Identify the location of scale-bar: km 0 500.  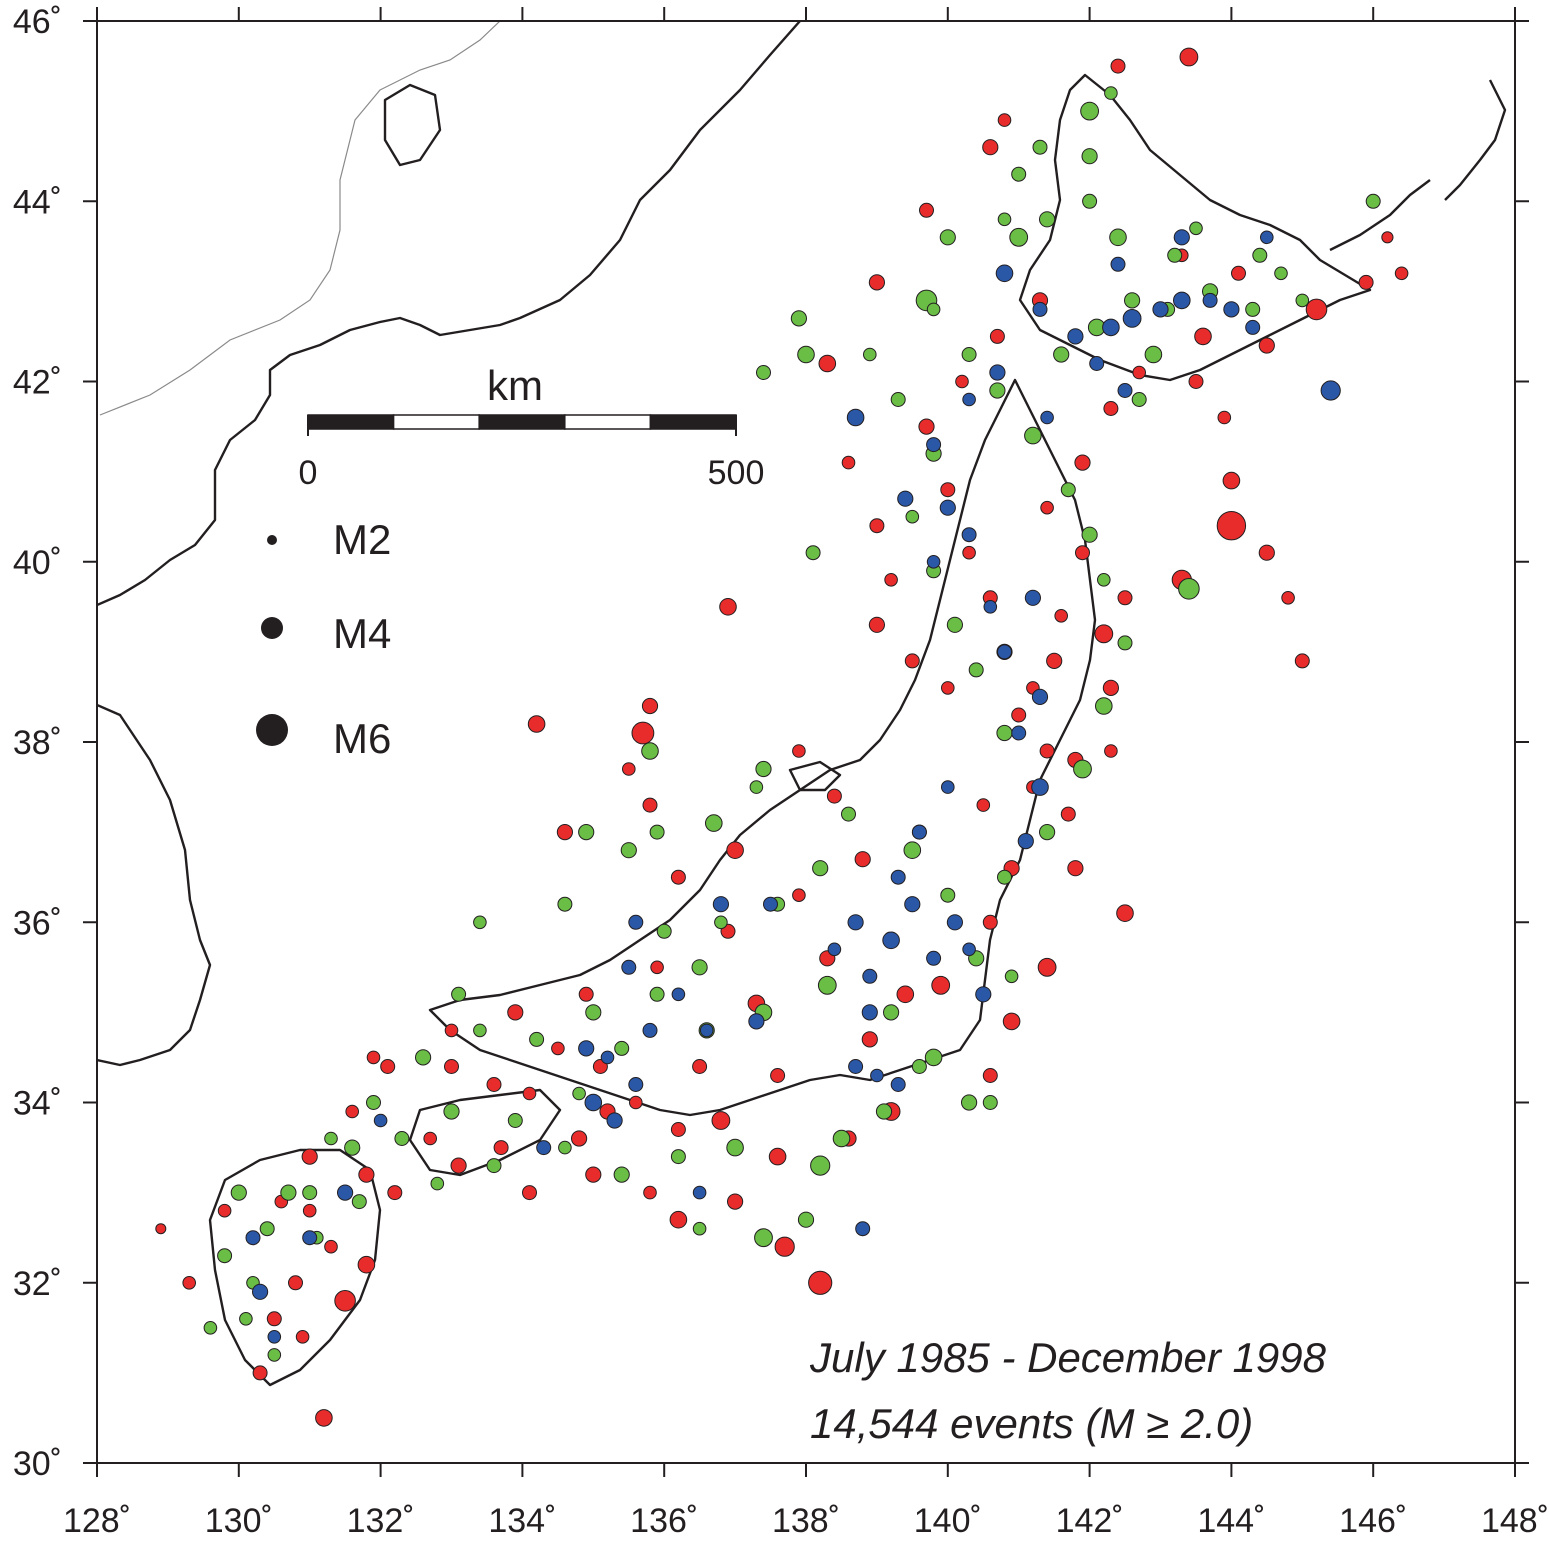
(532, 427).